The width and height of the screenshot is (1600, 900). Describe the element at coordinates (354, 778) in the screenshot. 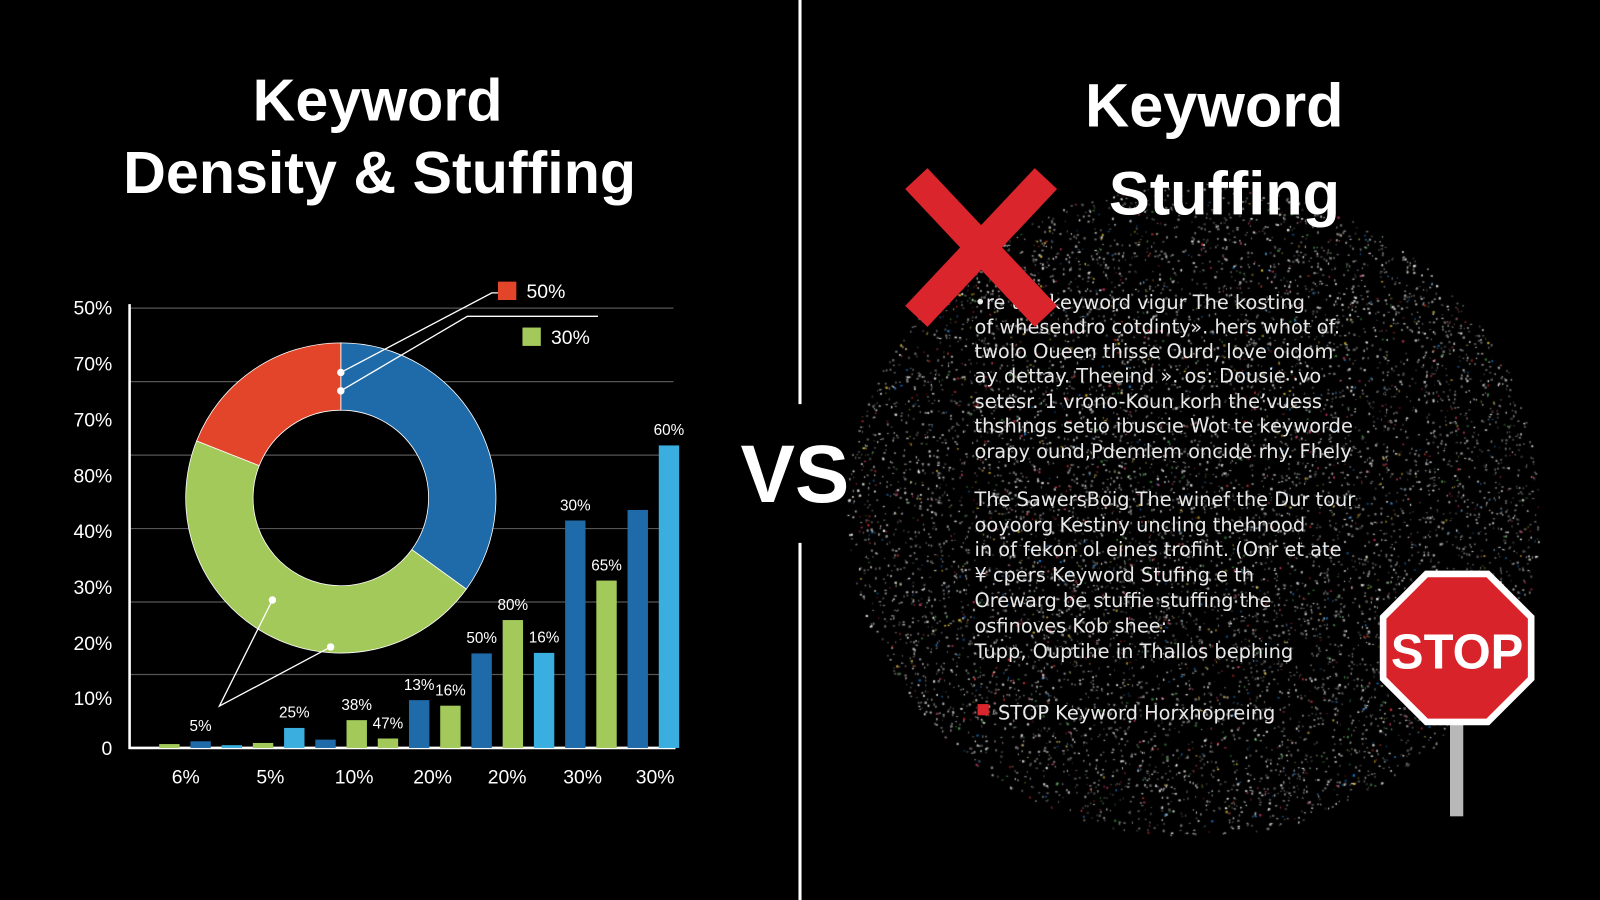

I see `x-tick-label: 10%` at that location.